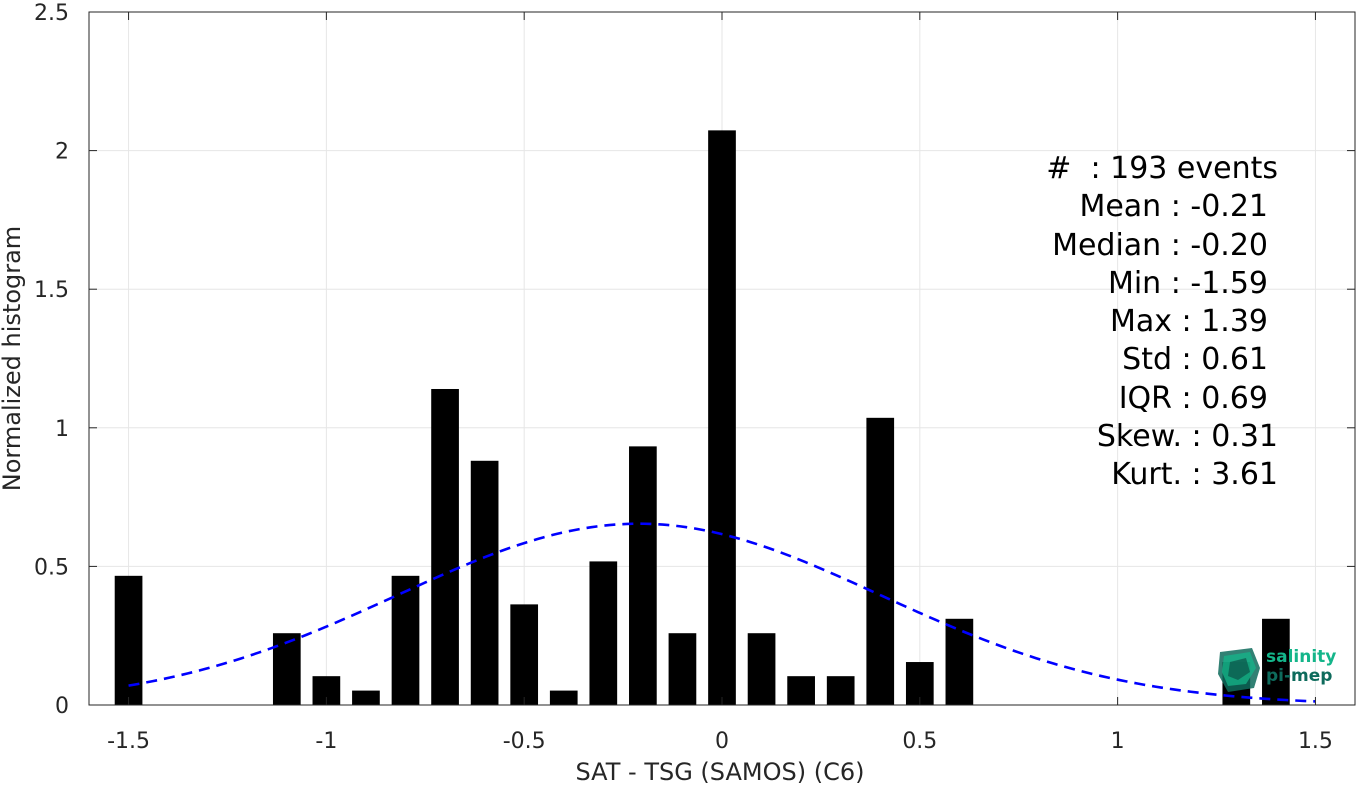 This screenshot has height=785, width=1367. I want to click on y-tick-label: 0, so click(62, 706).